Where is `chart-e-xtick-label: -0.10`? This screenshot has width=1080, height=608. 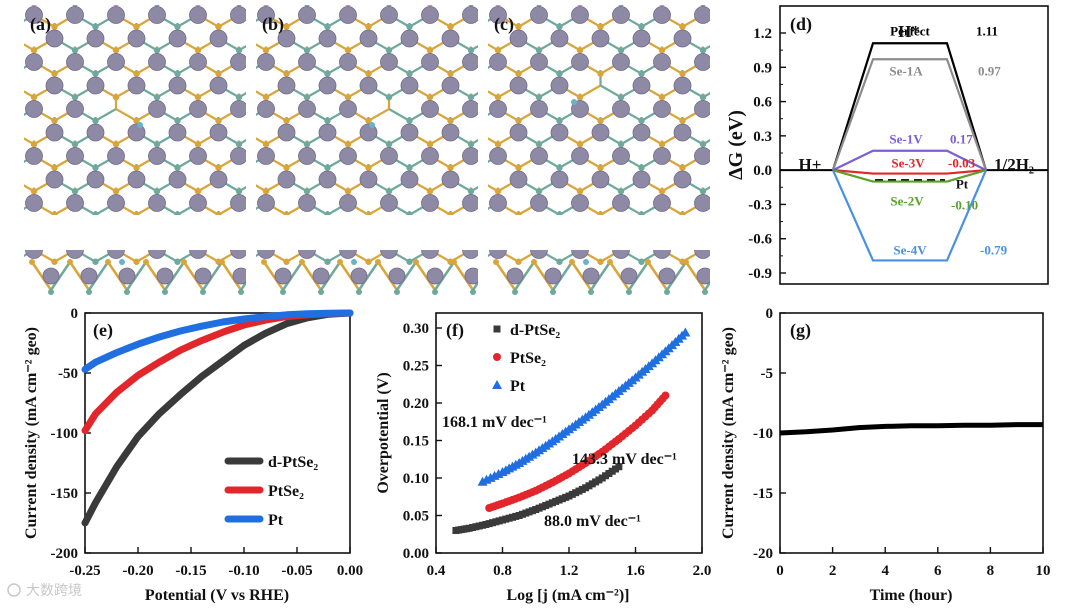 chart-e-xtick-label: -0.10 is located at coordinates (243, 571).